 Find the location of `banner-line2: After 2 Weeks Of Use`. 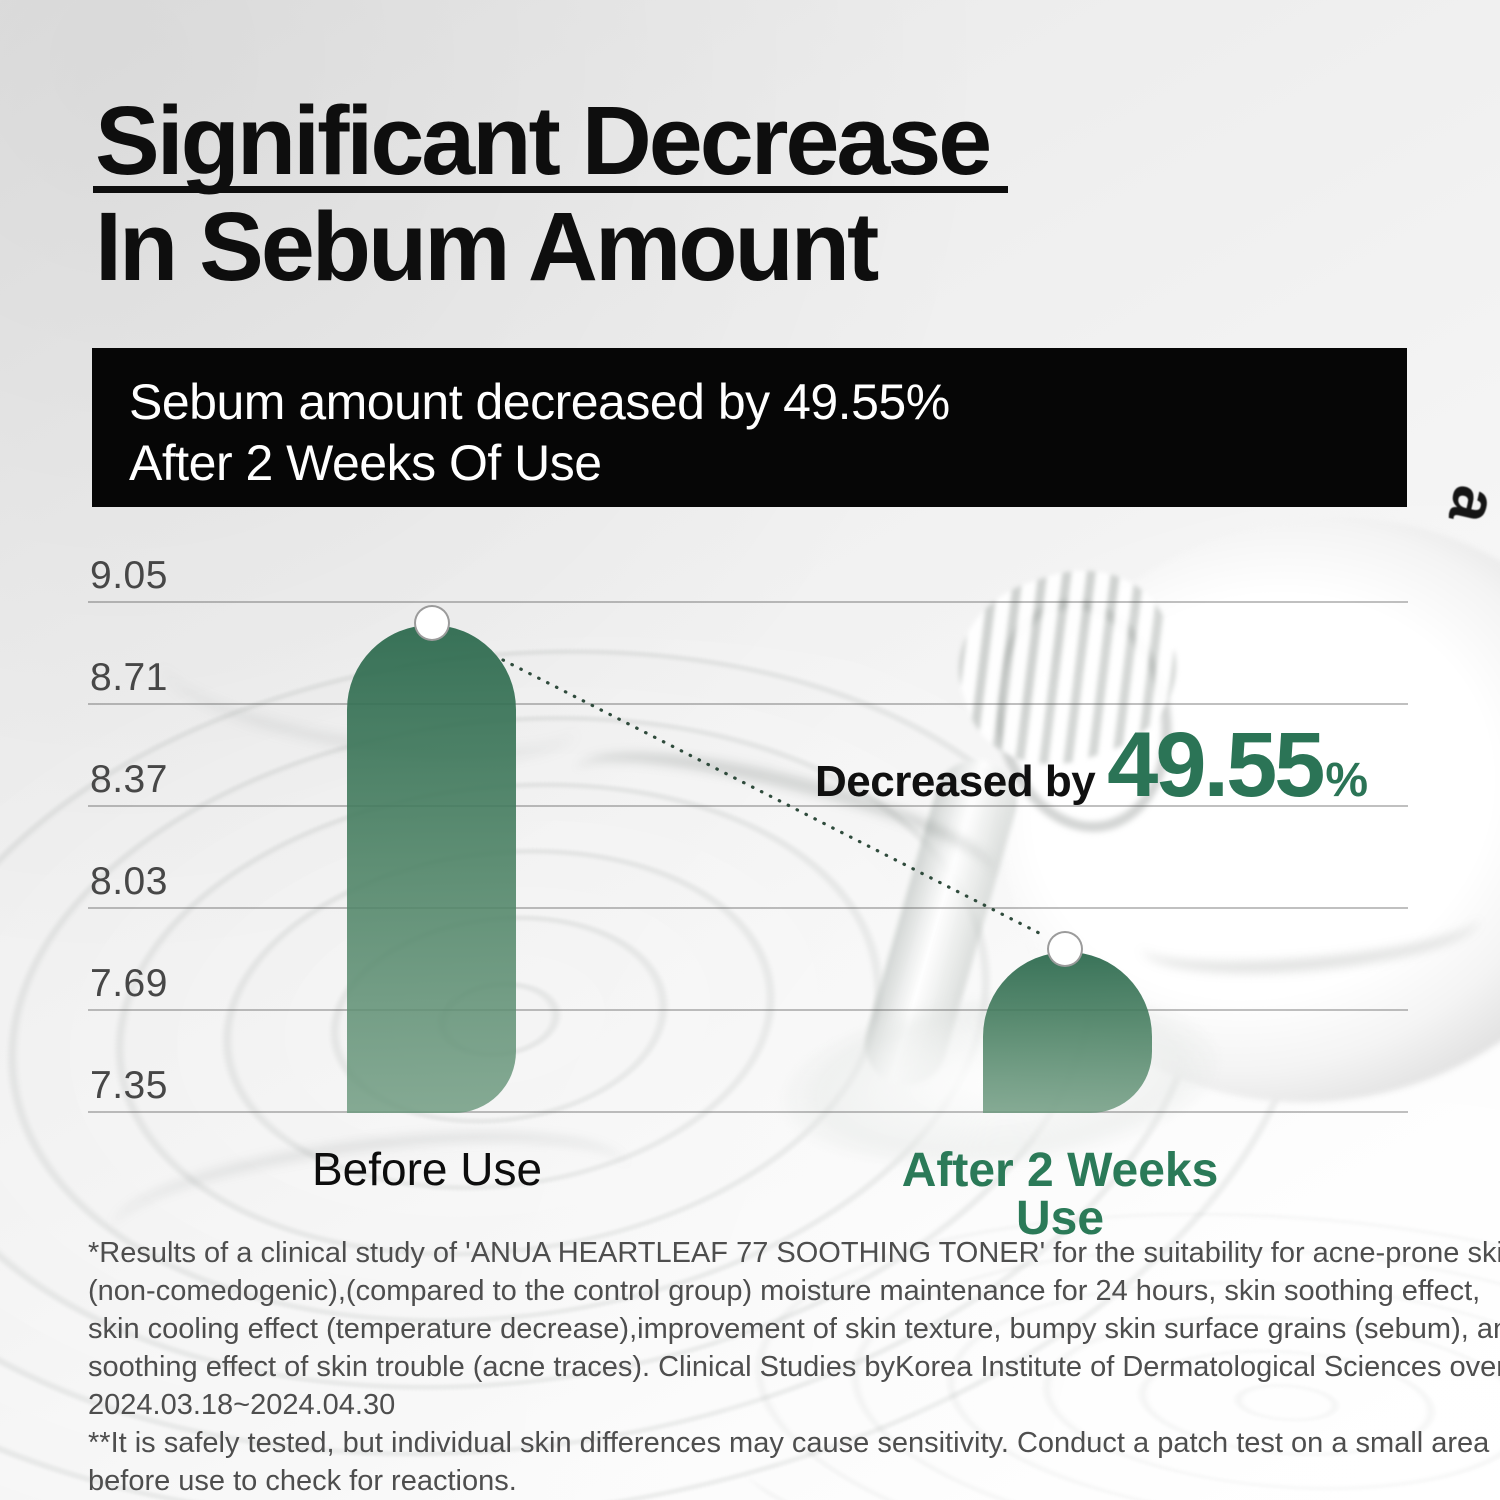

banner-line2: After 2 Weeks Of Use is located at coordinates (365, 463).